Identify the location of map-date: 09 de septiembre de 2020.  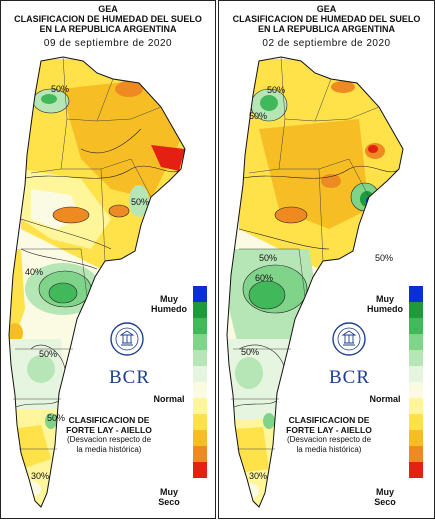
(108, 43).